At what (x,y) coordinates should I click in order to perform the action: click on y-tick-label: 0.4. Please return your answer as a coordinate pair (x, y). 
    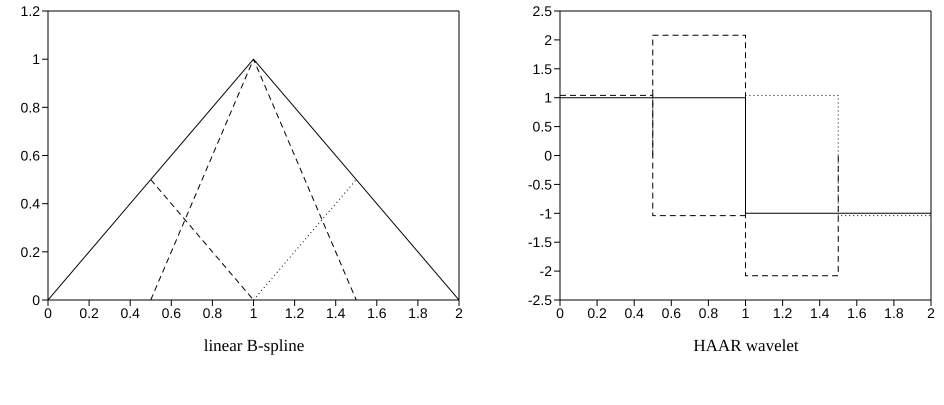
    Looking at the image, I should click on (30, 204).